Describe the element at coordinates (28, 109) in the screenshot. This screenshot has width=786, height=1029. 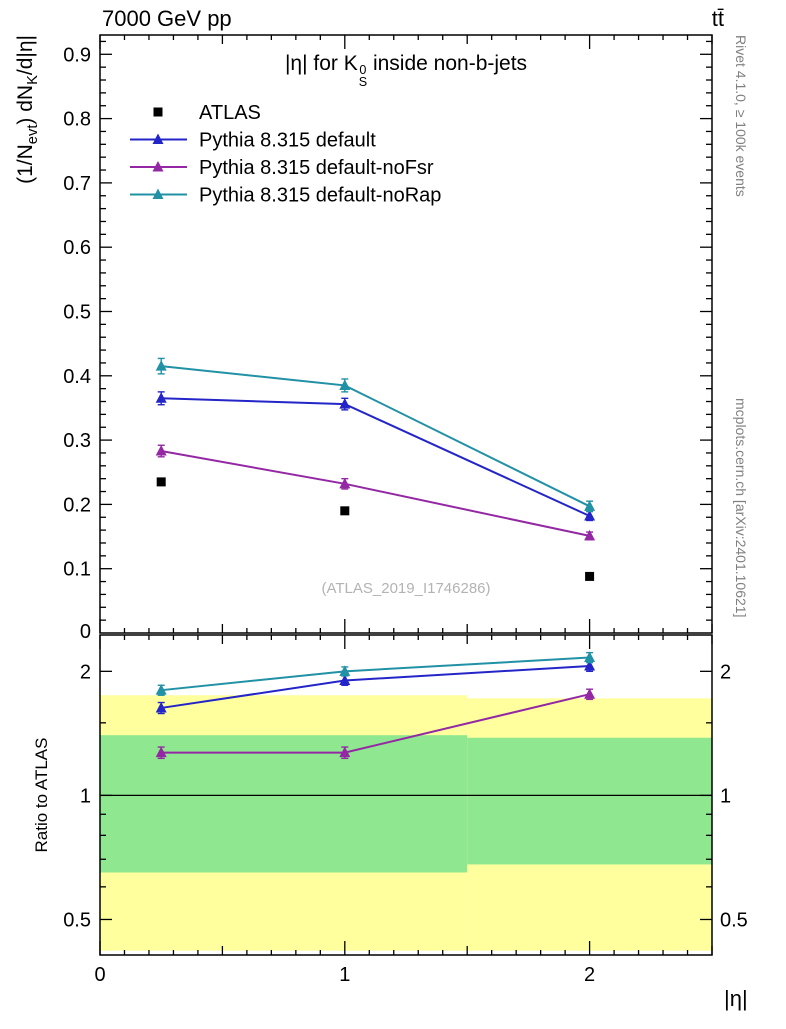
I see `y-axis-label: (1/Nevt) dNK/d|η|` at that location.